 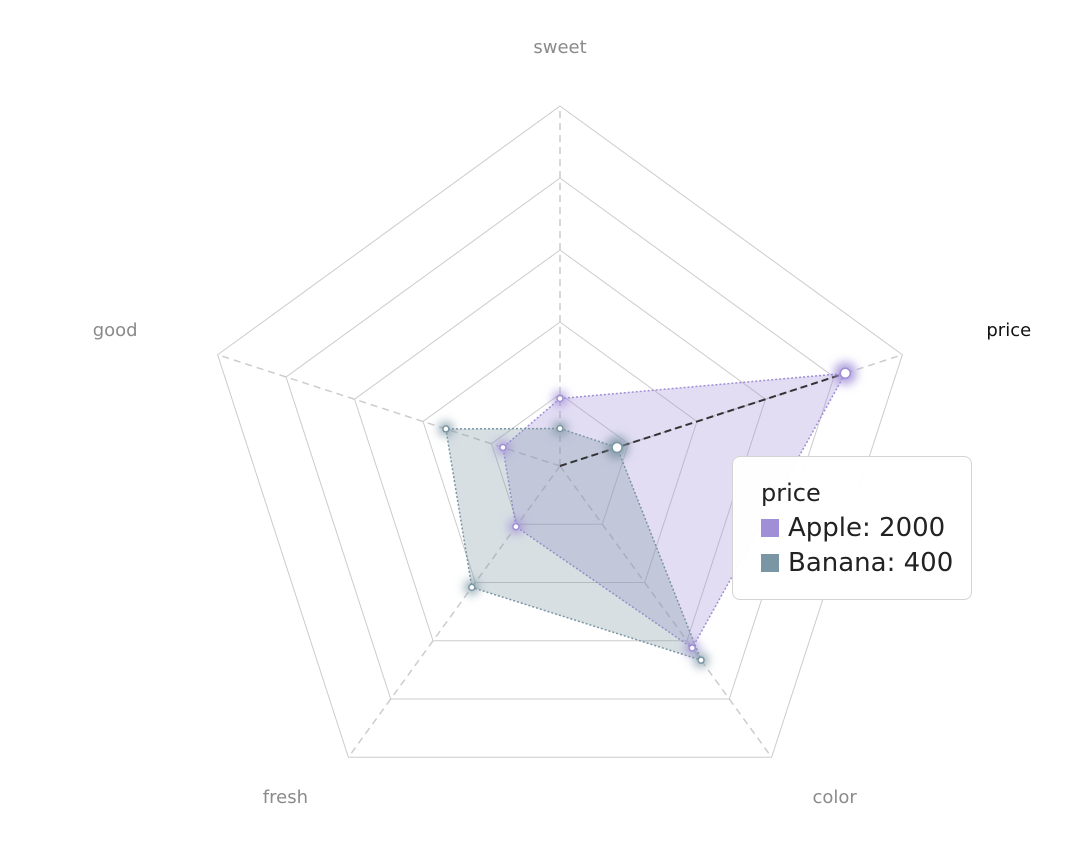 I want to click on axis-label-fresh: fresh, so click(x=285, y=797).